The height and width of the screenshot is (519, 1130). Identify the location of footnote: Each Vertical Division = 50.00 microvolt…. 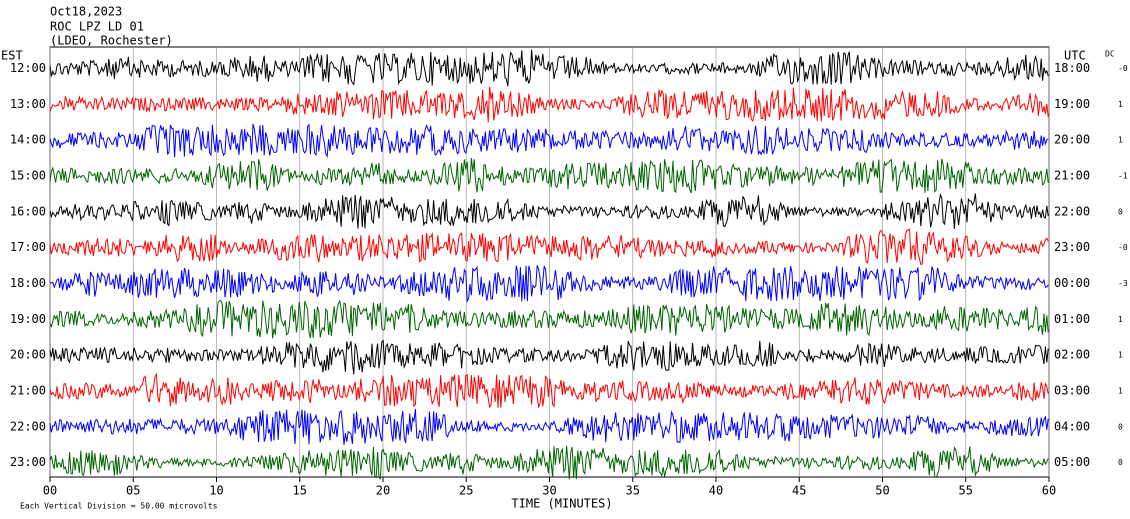
(119, 506).